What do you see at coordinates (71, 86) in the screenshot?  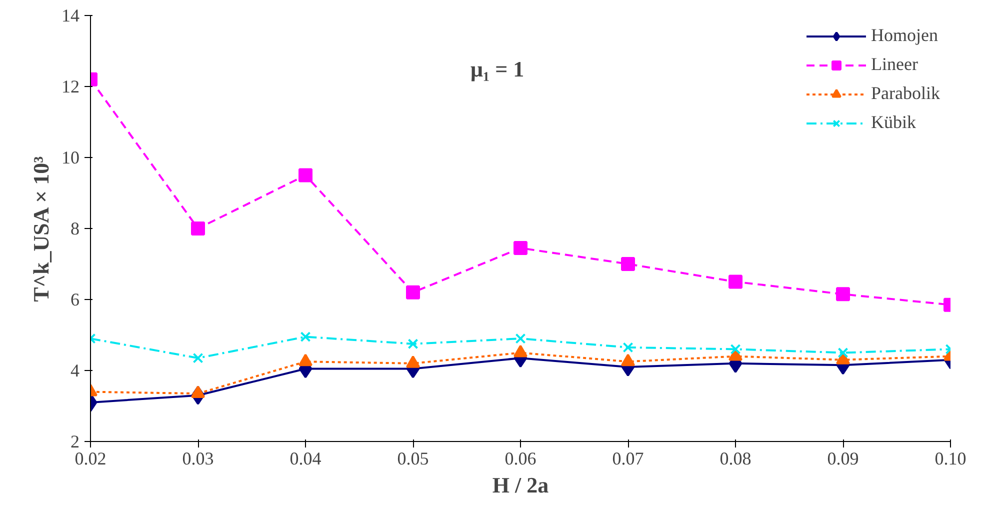 I see `y-tick-label: 12` at bounding box center [71, 86].